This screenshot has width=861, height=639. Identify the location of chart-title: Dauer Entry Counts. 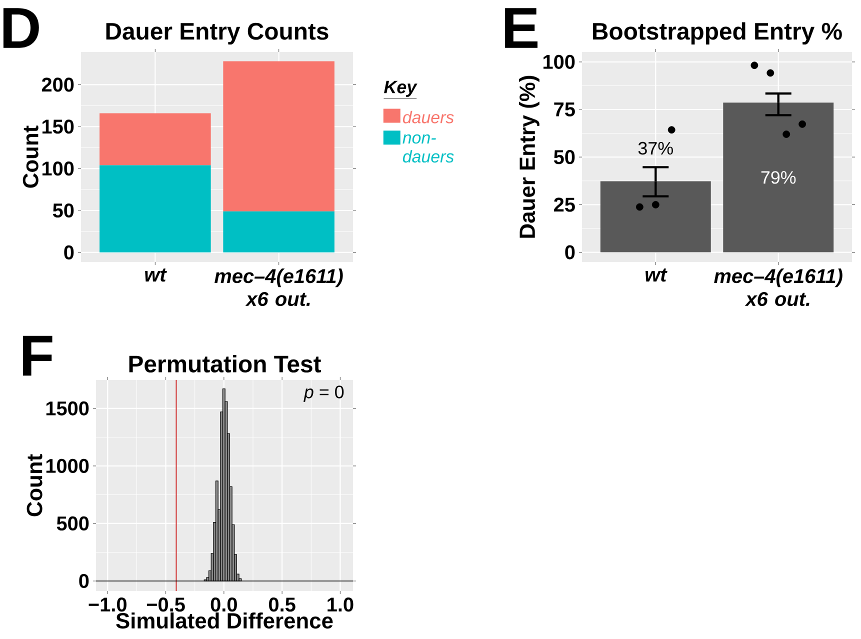
(217, 33).